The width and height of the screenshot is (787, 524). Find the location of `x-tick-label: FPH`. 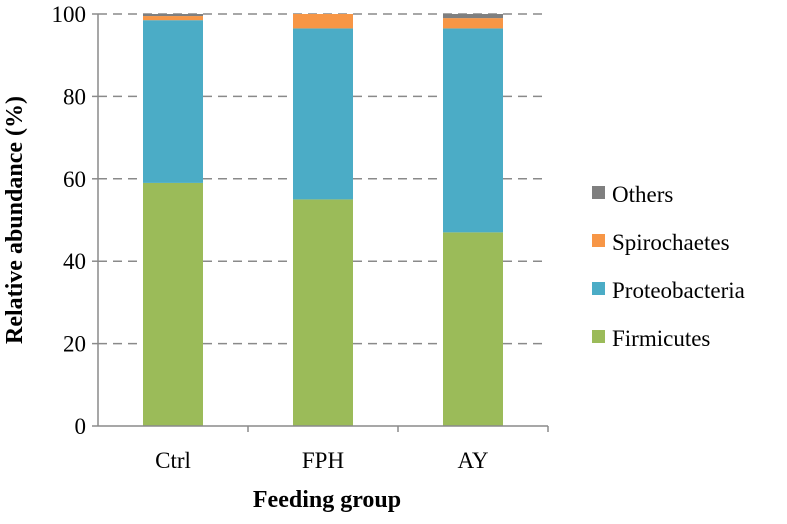

x-tick-label: FPH is located at coordinates (323, 460).